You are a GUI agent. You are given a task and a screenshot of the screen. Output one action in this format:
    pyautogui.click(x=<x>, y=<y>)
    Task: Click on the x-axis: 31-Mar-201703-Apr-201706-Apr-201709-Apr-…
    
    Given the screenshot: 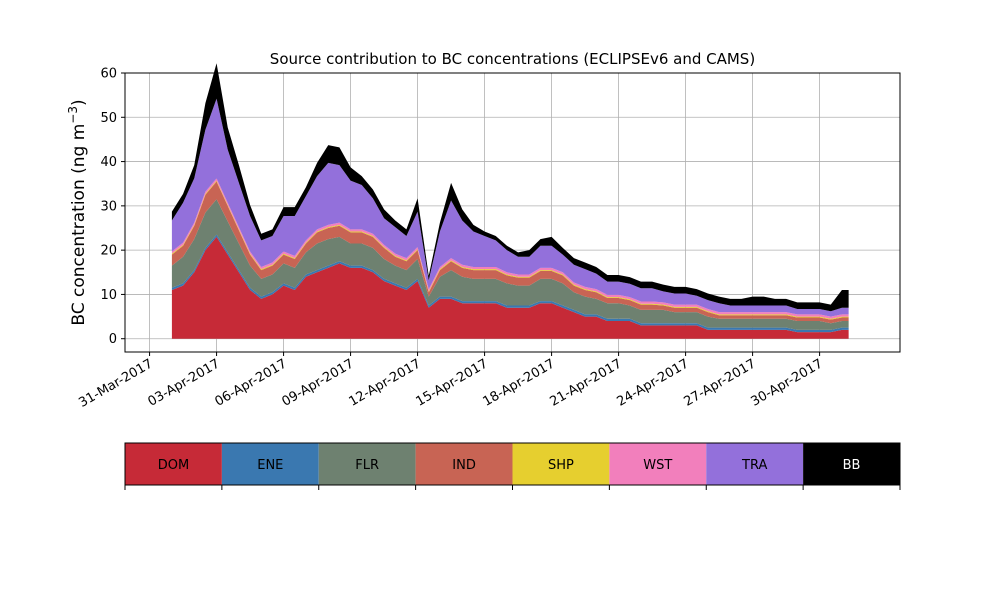 What is the action you would take?
    pyautogui.click(x=451, y=381)
    